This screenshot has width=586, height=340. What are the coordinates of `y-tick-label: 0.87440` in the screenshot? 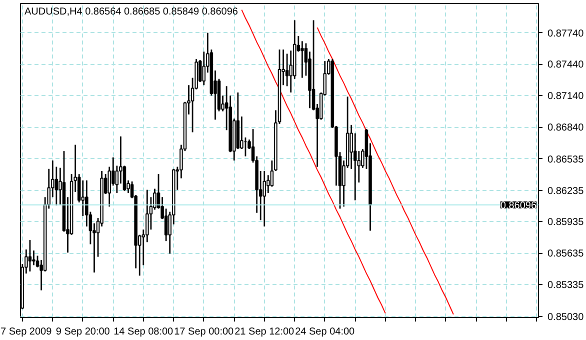 It's located at (566, 65).